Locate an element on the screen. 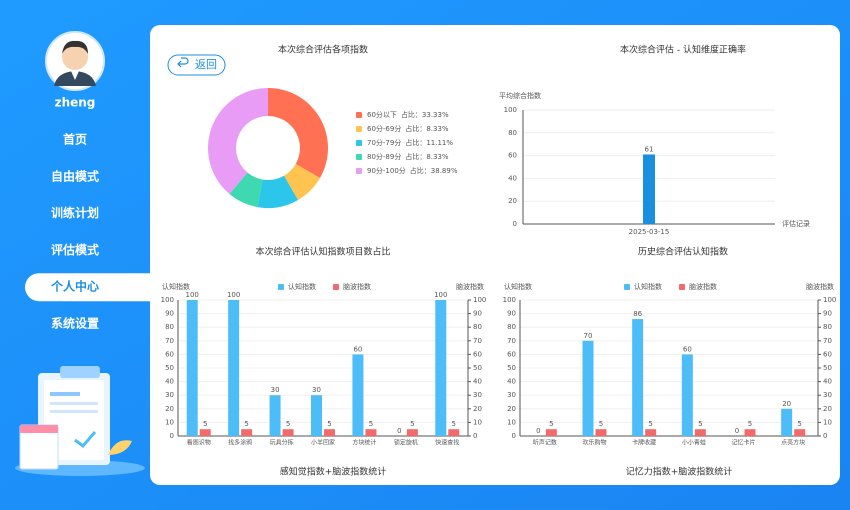  y-axis-label: 平均综合指数 is located at coordinates (520, 95).